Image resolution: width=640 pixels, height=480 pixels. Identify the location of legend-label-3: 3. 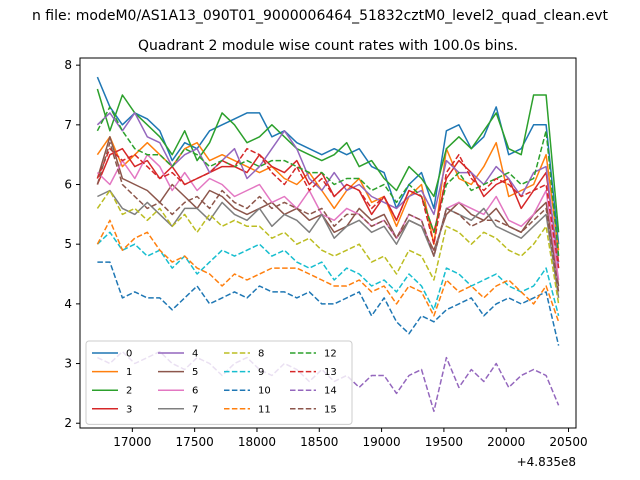
(129, 409).